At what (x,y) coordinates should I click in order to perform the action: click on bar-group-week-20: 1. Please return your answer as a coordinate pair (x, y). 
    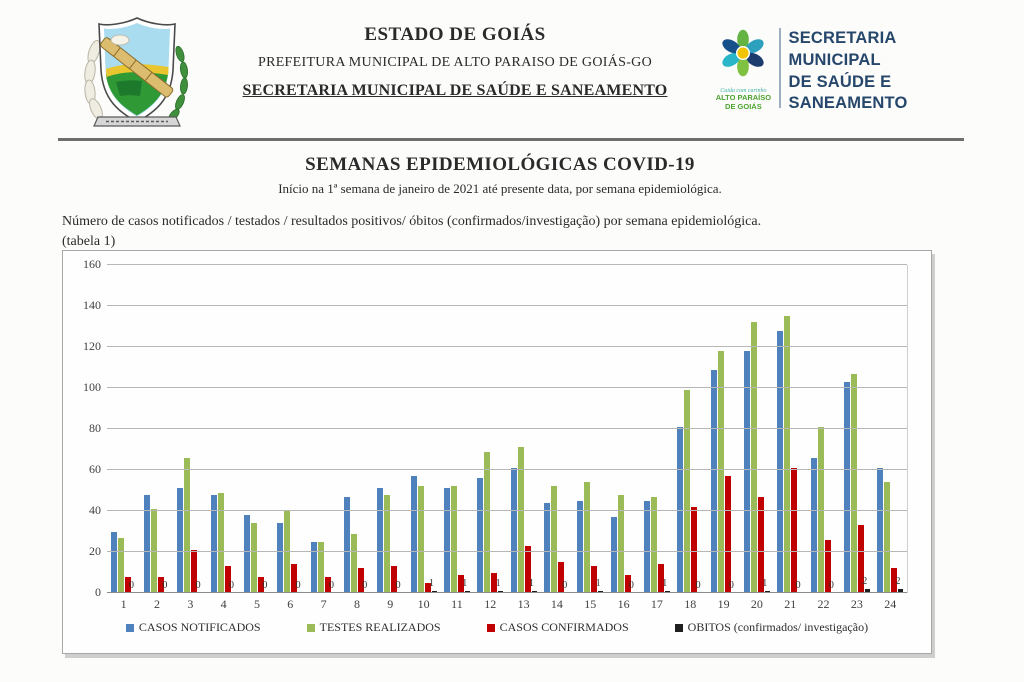
    Looking at the image, I should click on (756, 429).